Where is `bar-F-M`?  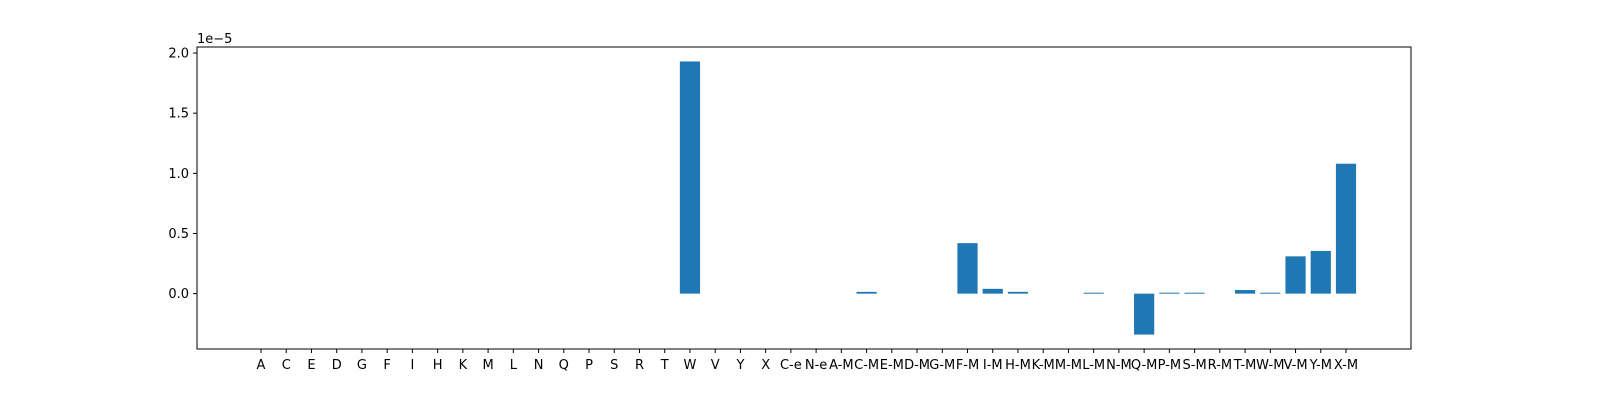 bar-F-M is located at coordinates (967, 268).